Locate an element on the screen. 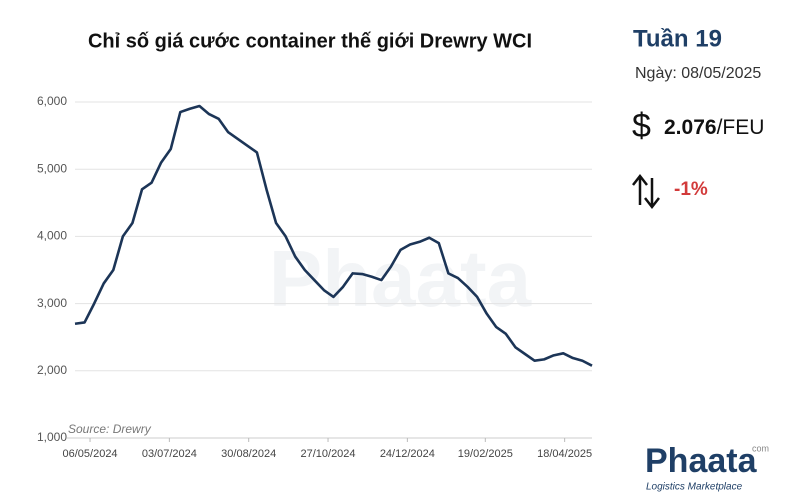  logo-domain: com is located at coordinates (760, 448).